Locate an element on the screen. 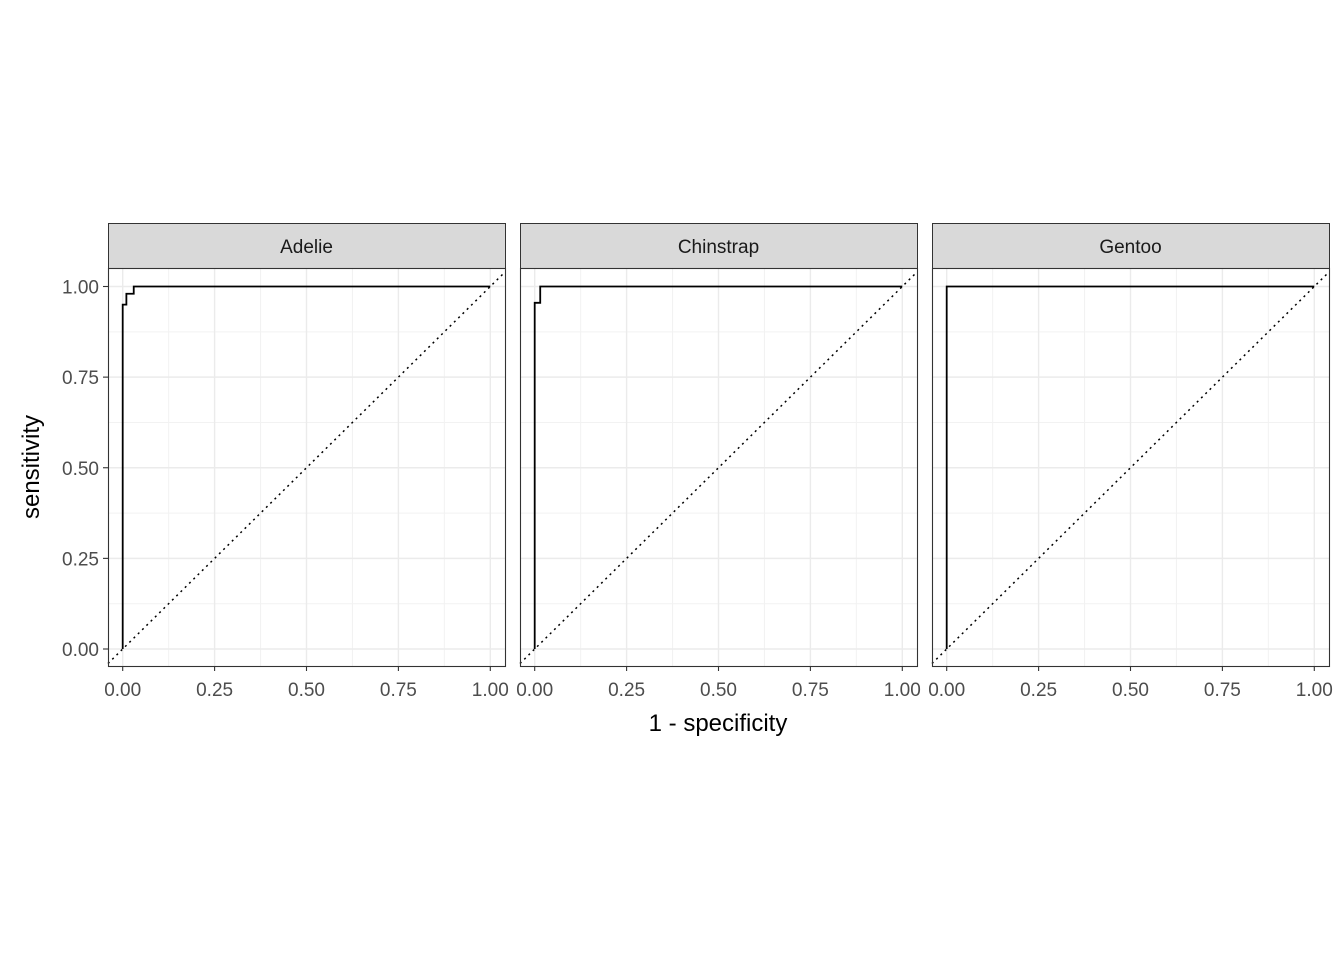 This screenshot has width=1344, height=960. facet-label: Gentoo is located at coordinates (1130, 247).